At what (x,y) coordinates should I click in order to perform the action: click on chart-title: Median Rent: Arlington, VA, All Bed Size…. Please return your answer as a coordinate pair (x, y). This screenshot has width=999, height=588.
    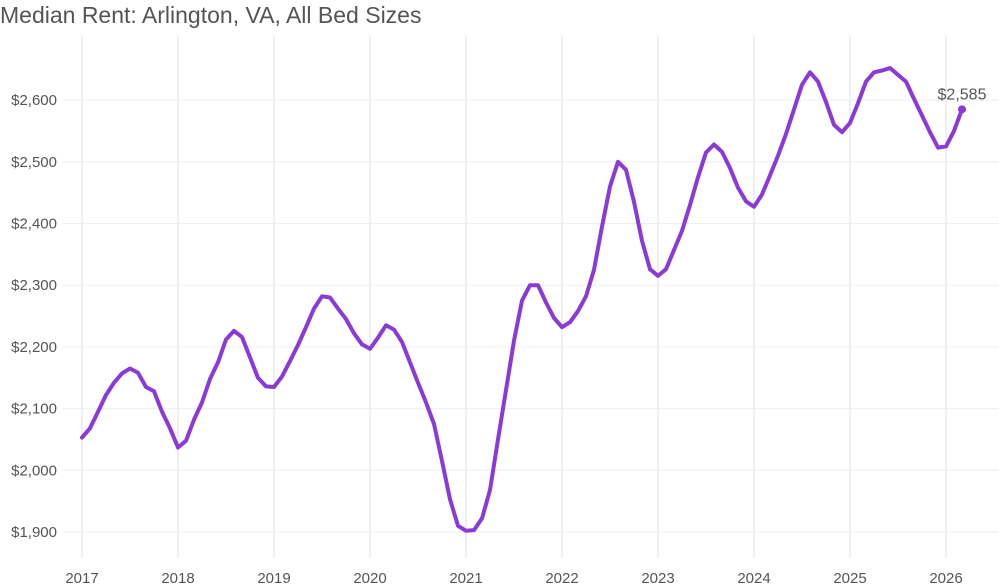
    Looking at the image, I should click on (211, 15).